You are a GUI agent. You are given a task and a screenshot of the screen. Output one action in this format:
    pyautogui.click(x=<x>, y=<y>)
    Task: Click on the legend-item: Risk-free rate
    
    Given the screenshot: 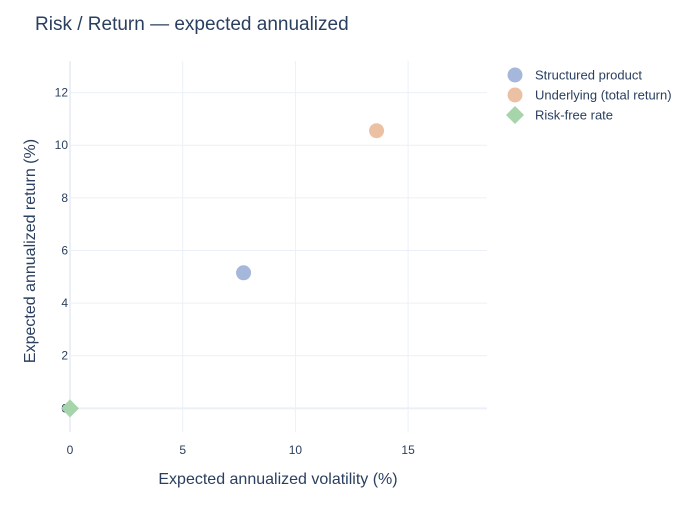 What is the action you would take?
    pyautogui.click(x=559, y=115)
    